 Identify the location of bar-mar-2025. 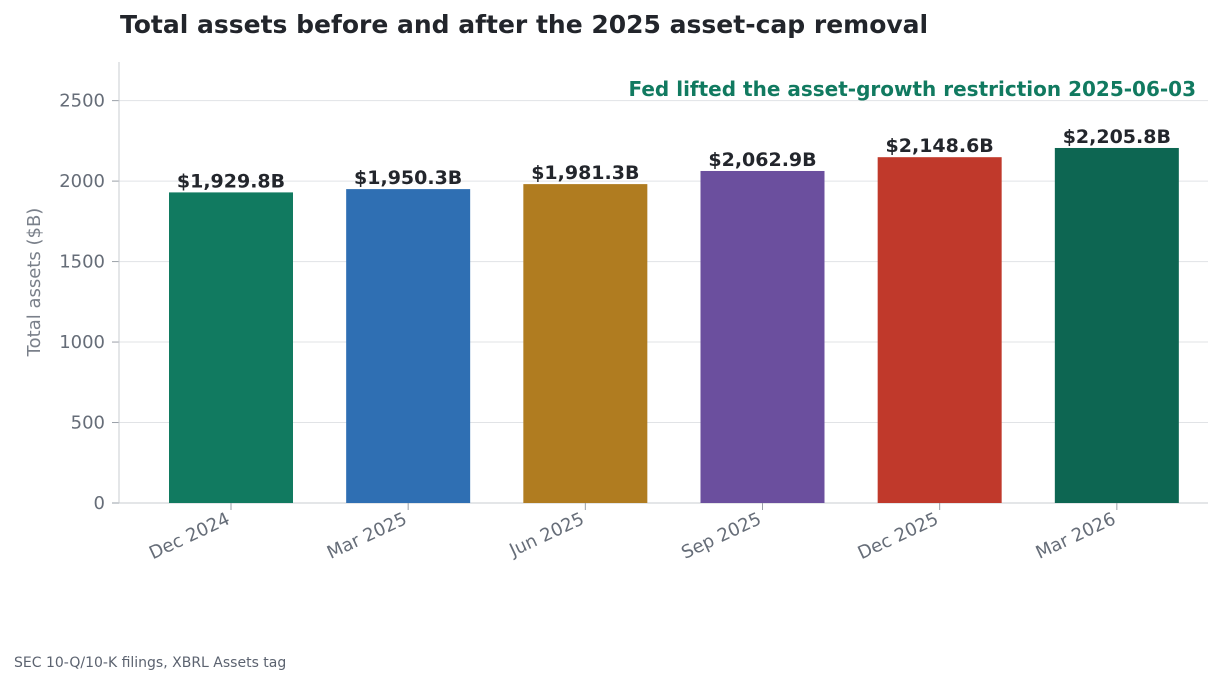
(408, 346).